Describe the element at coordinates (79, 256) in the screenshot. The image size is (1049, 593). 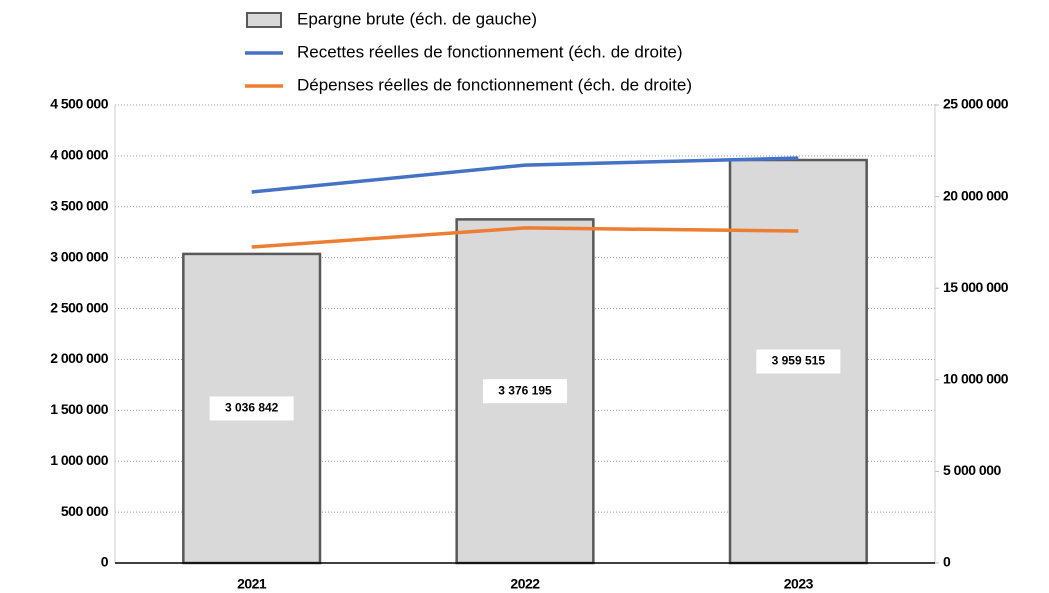
I see `y-tick-label: 3 000 000` at that location.